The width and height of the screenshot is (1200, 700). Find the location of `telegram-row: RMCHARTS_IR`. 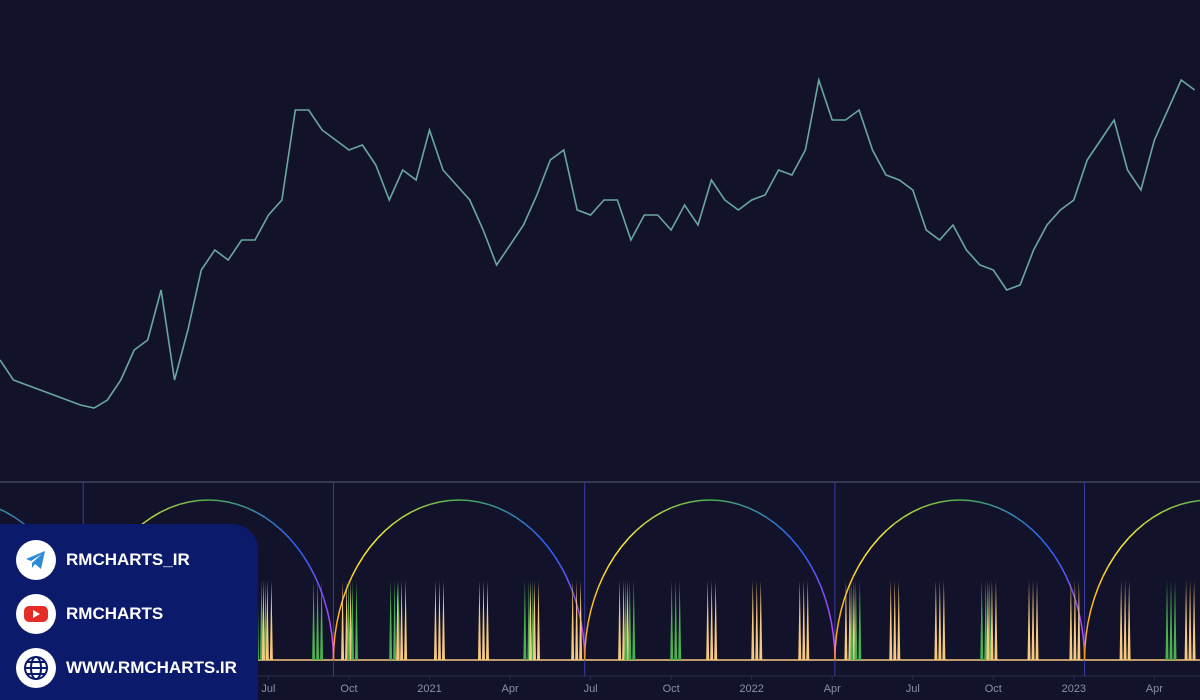

telegram-row: RMCHARTS_IR is located at coordinates (103, 560).